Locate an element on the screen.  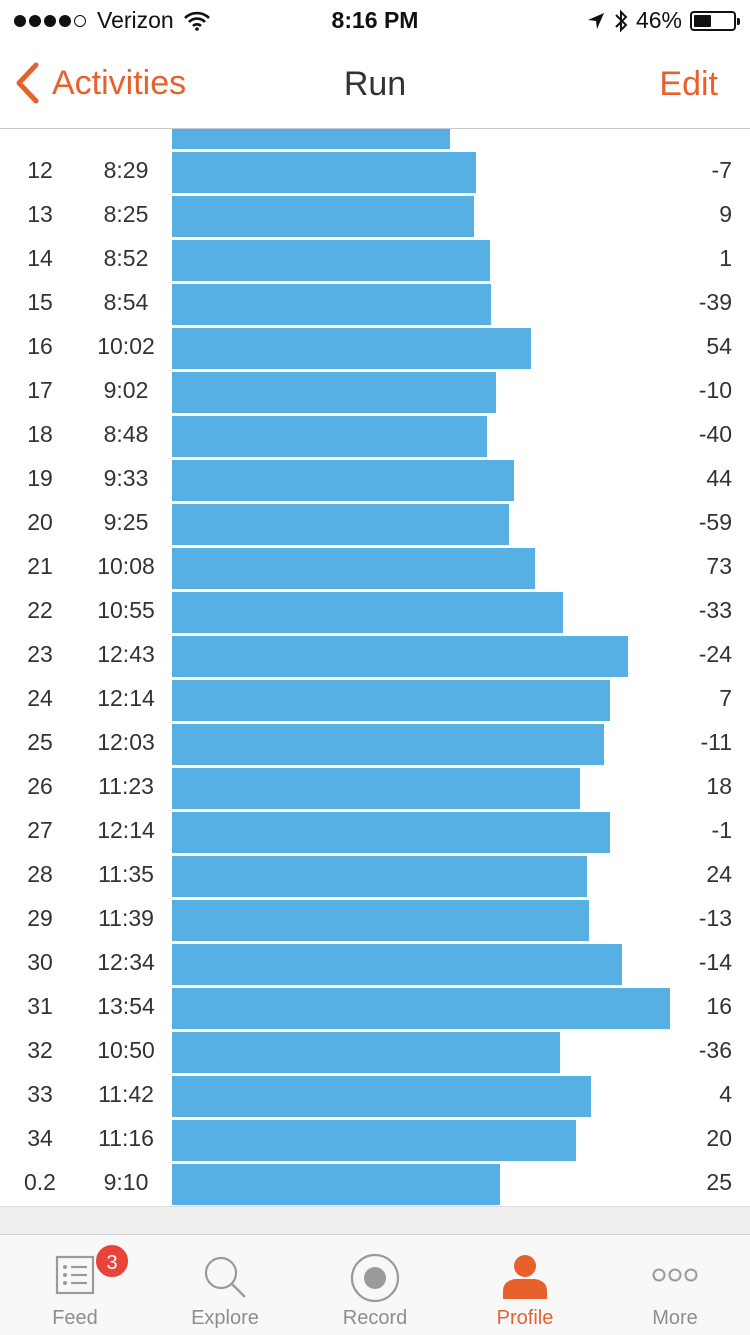
split-mile: 25 is located at coordinates (40, 742).